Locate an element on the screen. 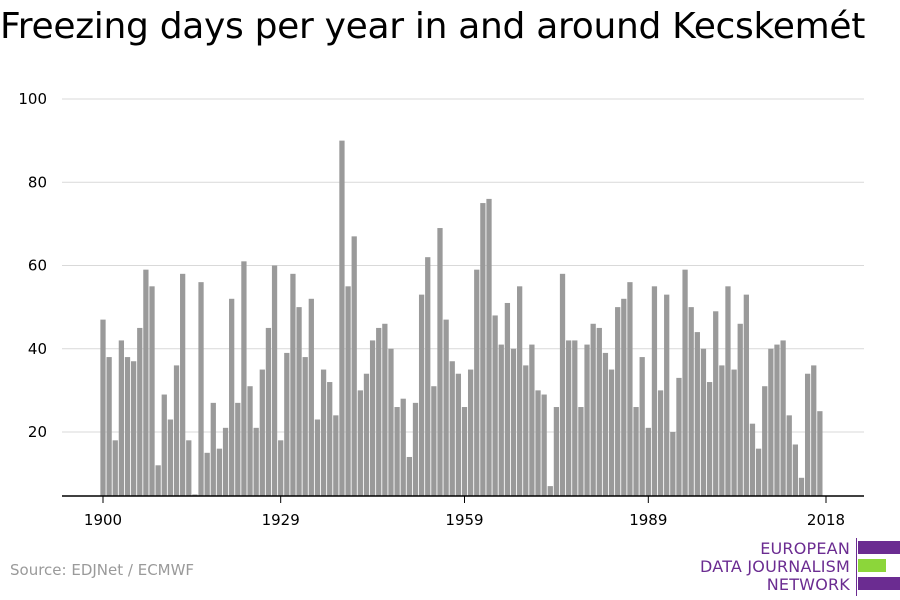 This screenshot has height=600, width=900. bar-1927 is located at coordinates (268, 411).